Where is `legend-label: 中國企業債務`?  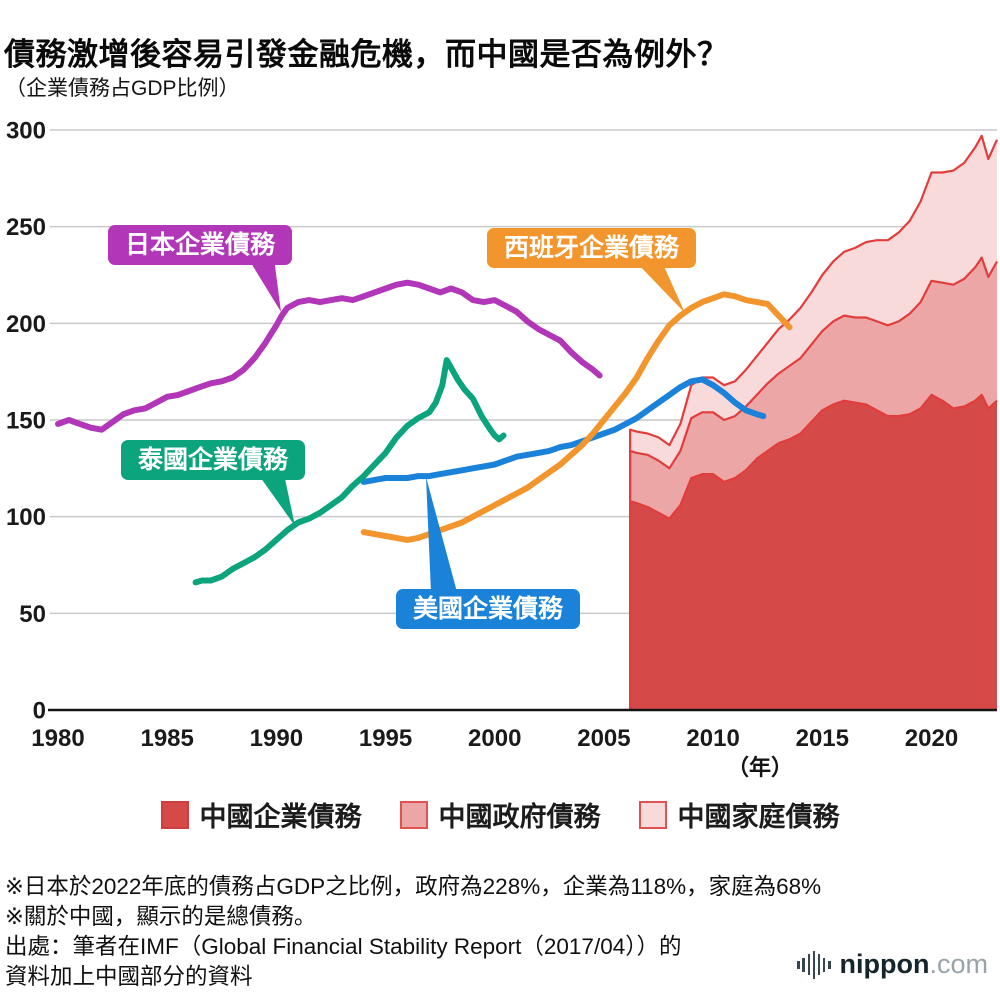 legend-label: 中國企業債務 is located at coordinates (280, 817).